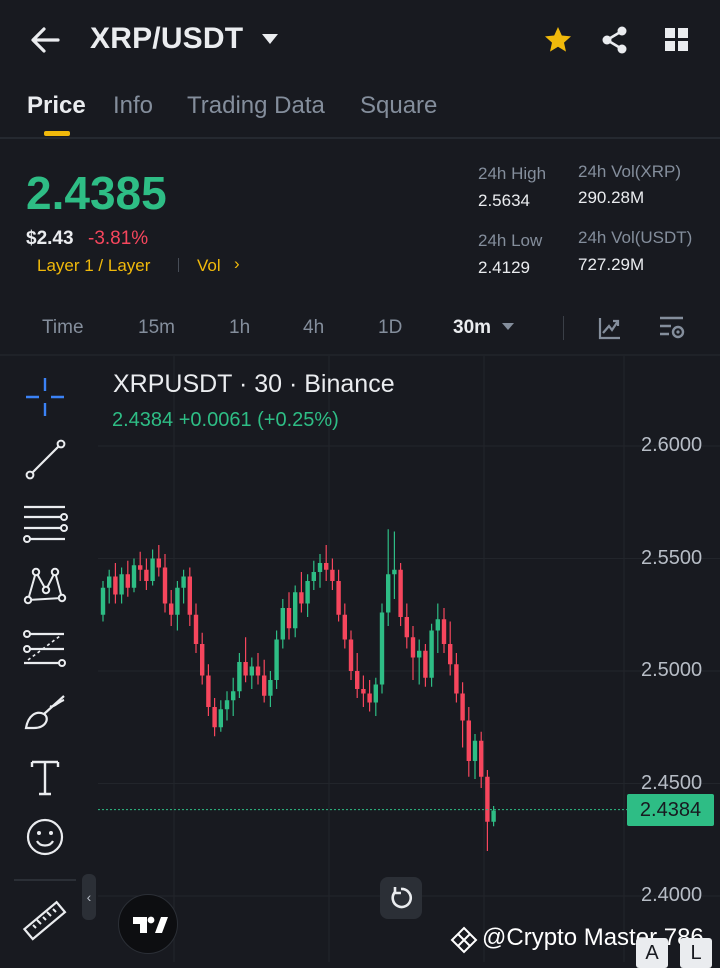 The height and width of the screenshot is (968, 720). I want to click on favorite-star-icon, so click(558, 40).